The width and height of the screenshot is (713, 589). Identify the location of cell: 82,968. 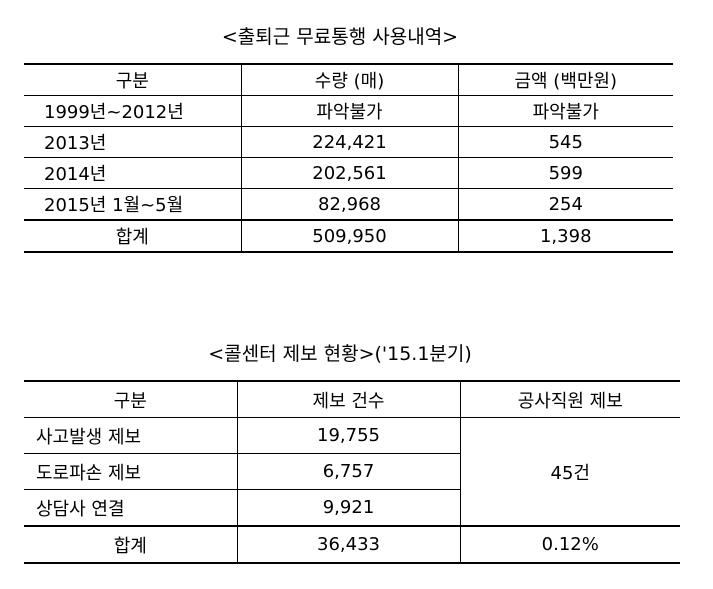
(349, 204).